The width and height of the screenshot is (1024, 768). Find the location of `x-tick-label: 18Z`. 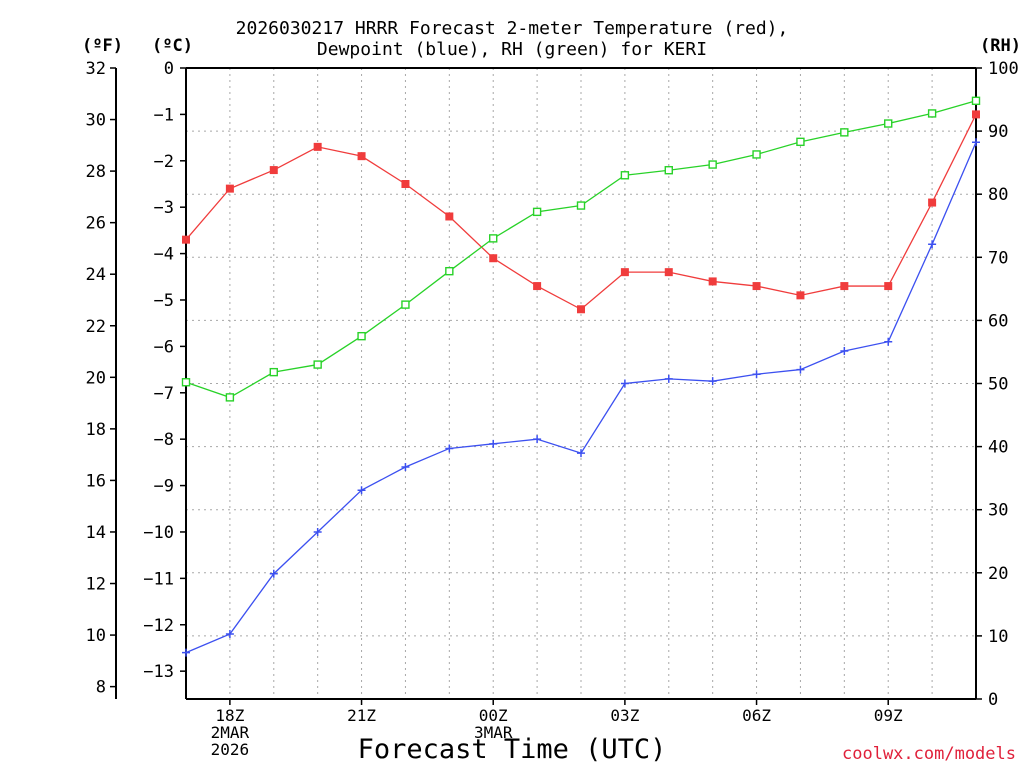

x-tick-label: 18Z is located at coordinates (229, 715).